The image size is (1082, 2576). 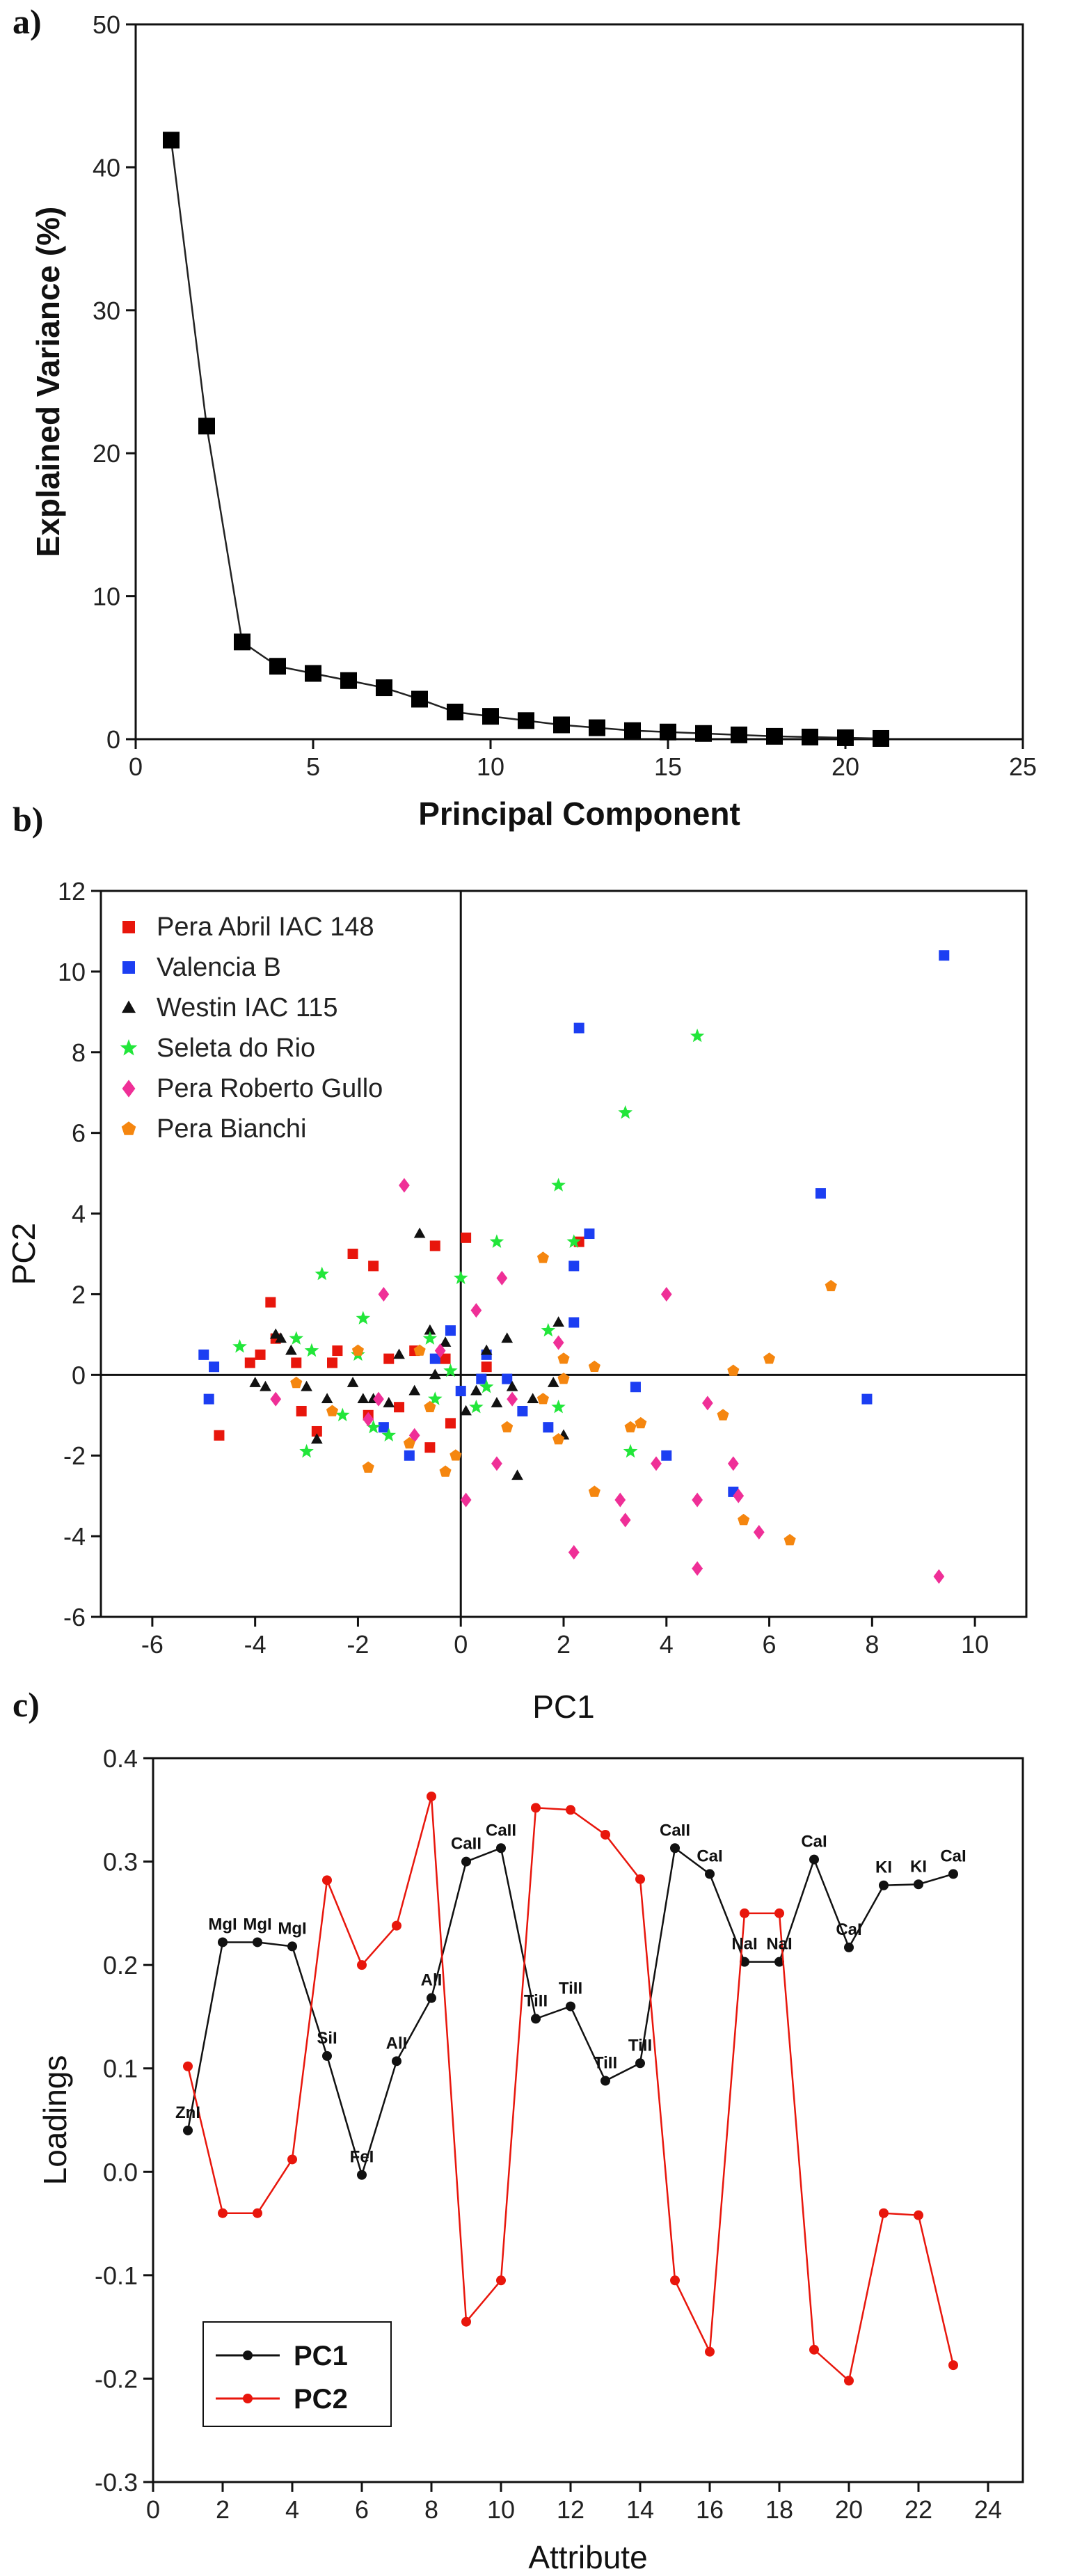 What do you see at coordinates (667, 1644) in the screenshot?
I see `chart-b-x-tick-label: 4` at bounding box center [667, 1644].